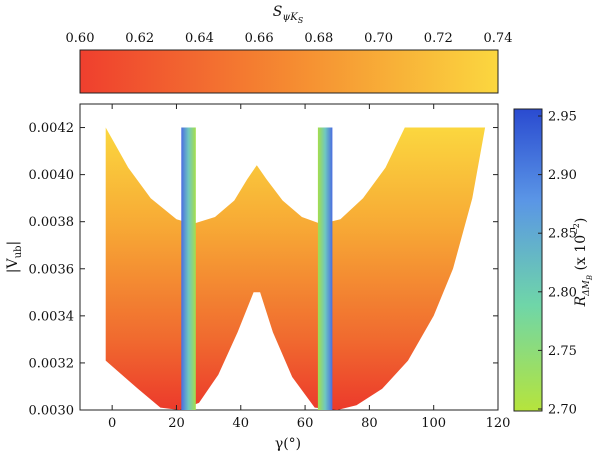  Describe the element at coordinates (288, 14) in the screenshot. I see `colorbar-s-title: SψKS` at that location.